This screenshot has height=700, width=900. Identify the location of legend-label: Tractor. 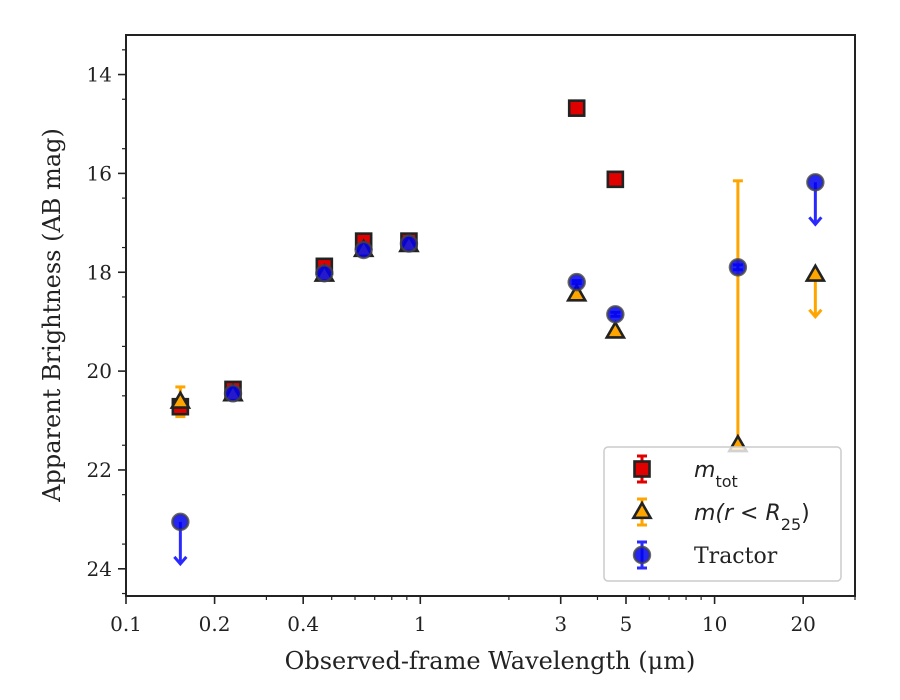
(736, 556).